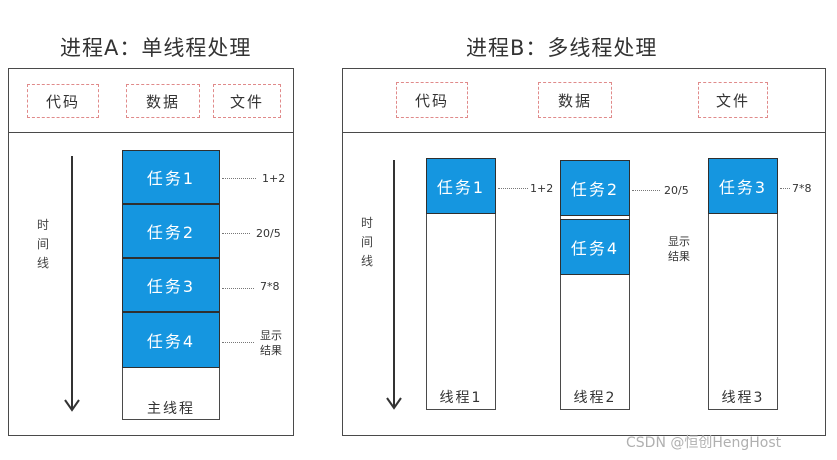  I want to click on process-b-timeline-arrow, so click(394, 285).